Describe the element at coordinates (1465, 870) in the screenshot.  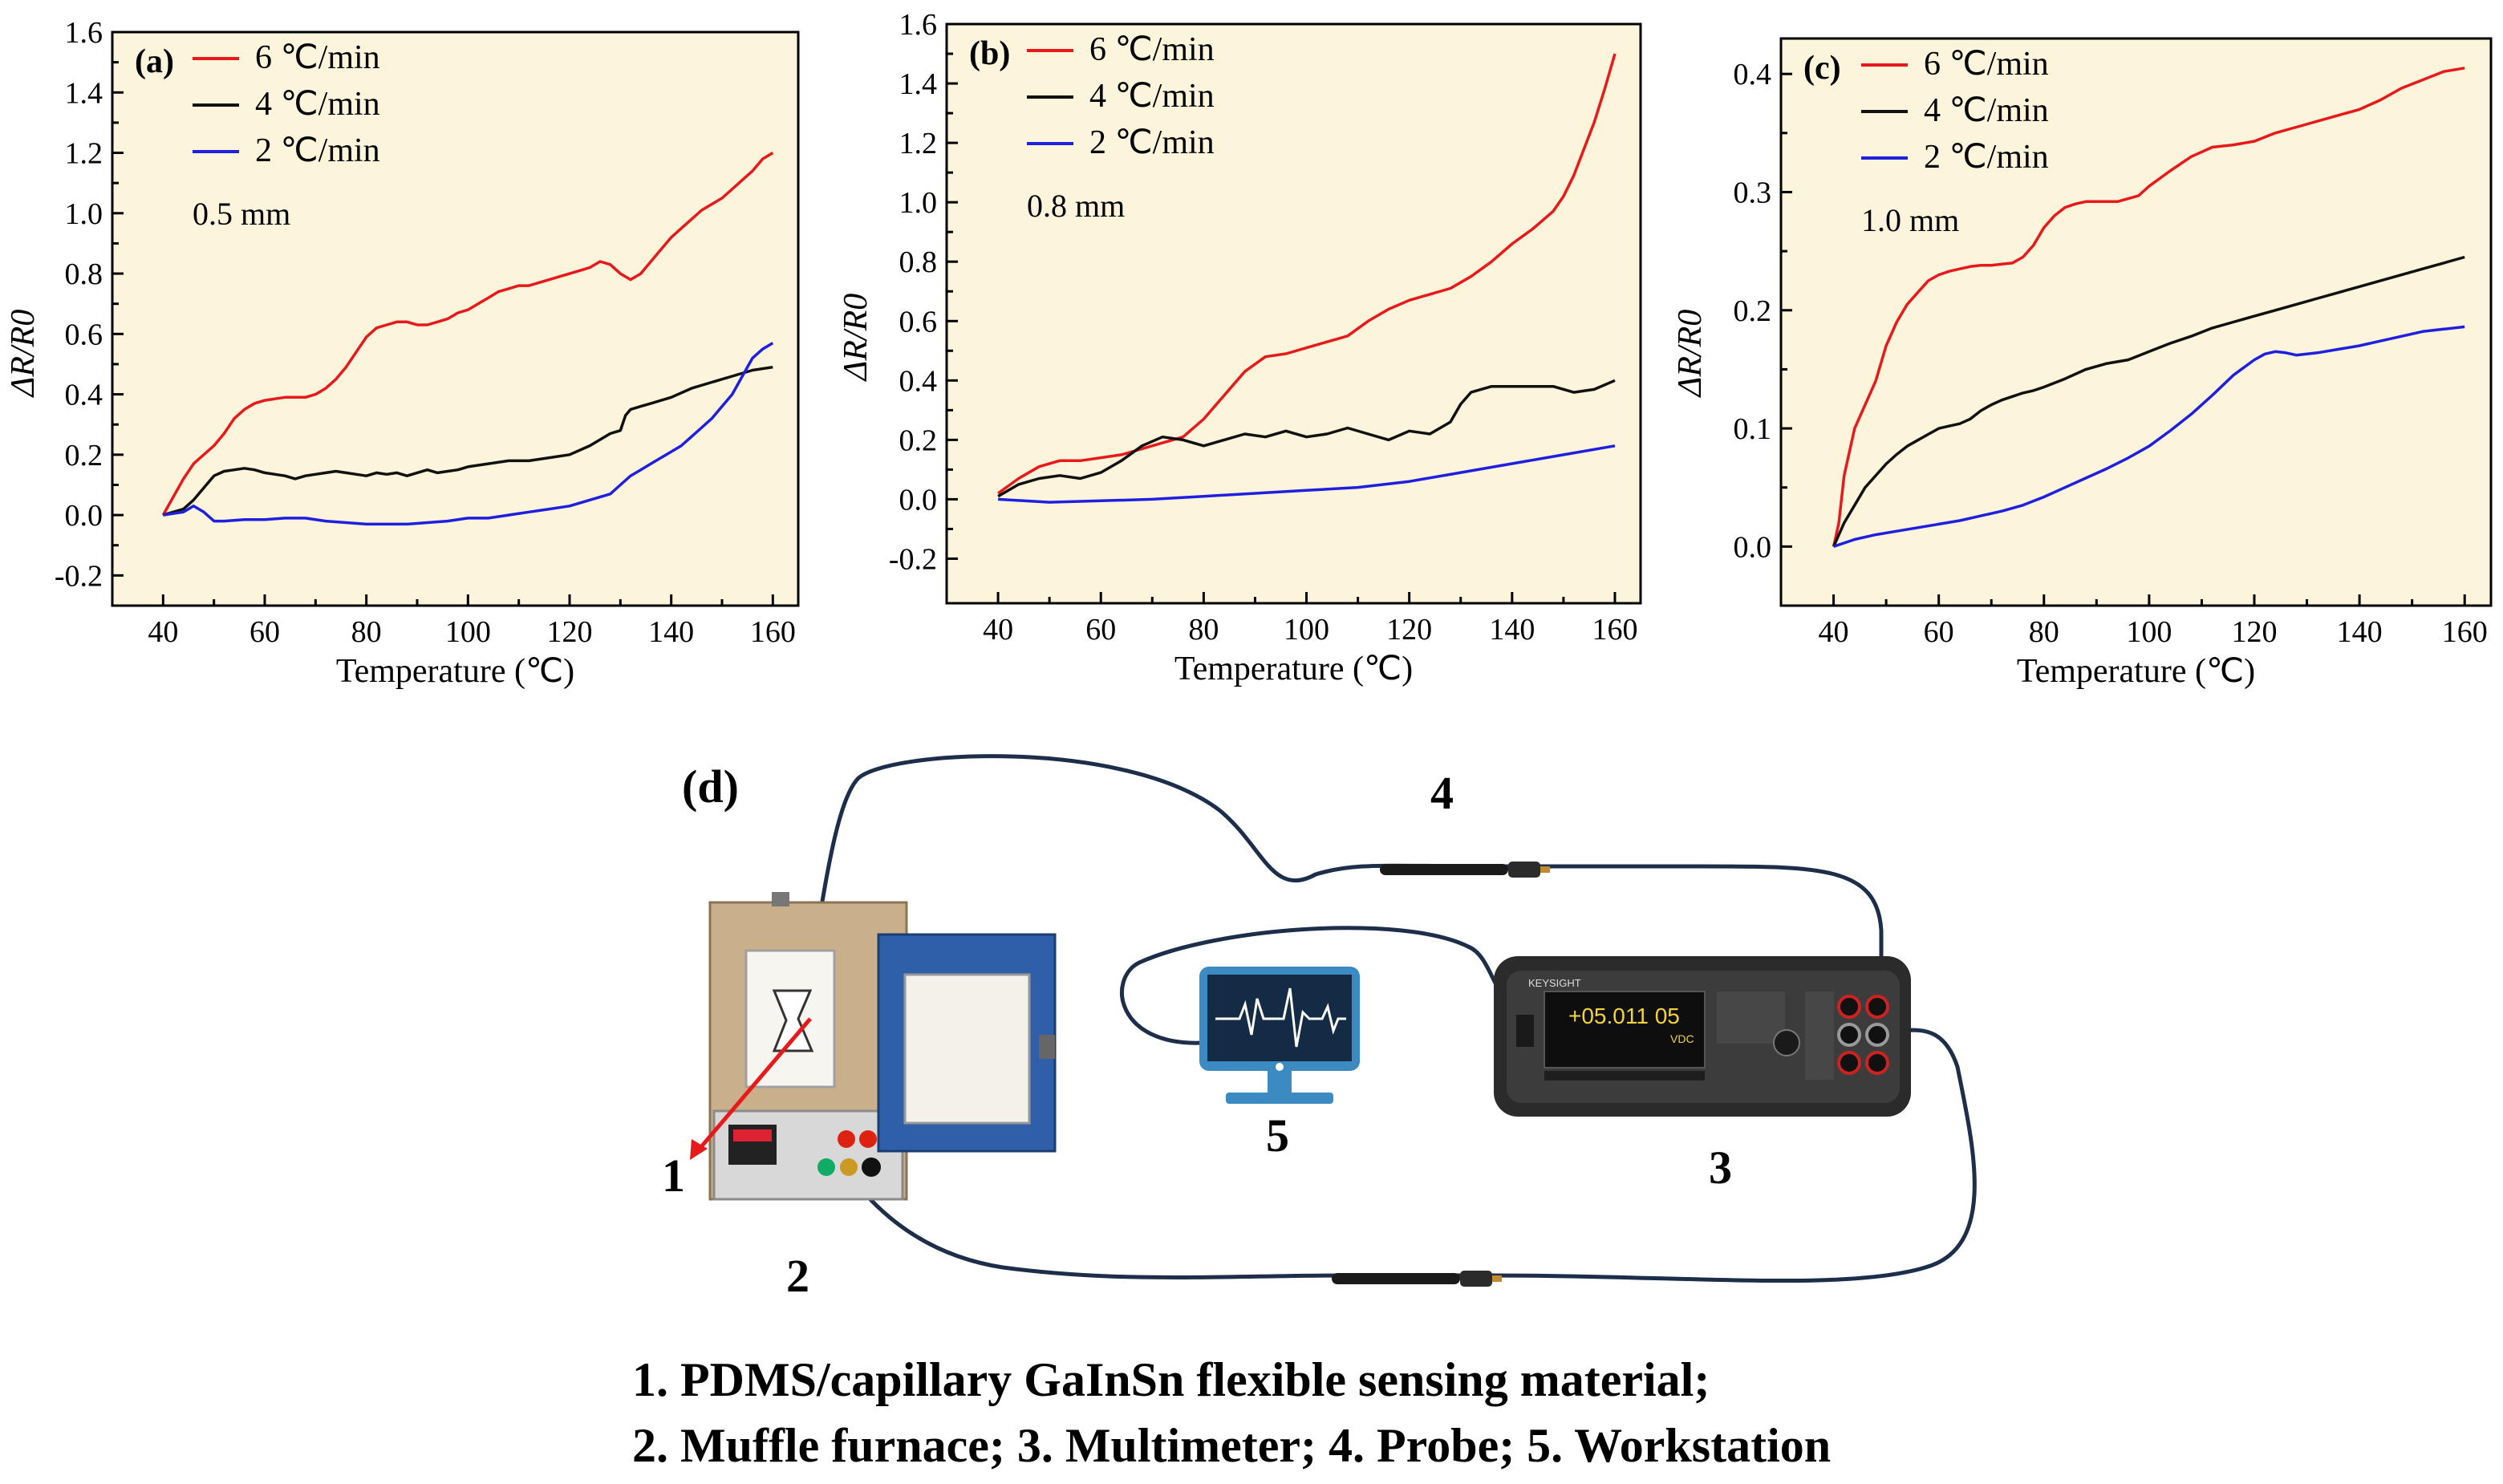
I see `probe-top` at that location.